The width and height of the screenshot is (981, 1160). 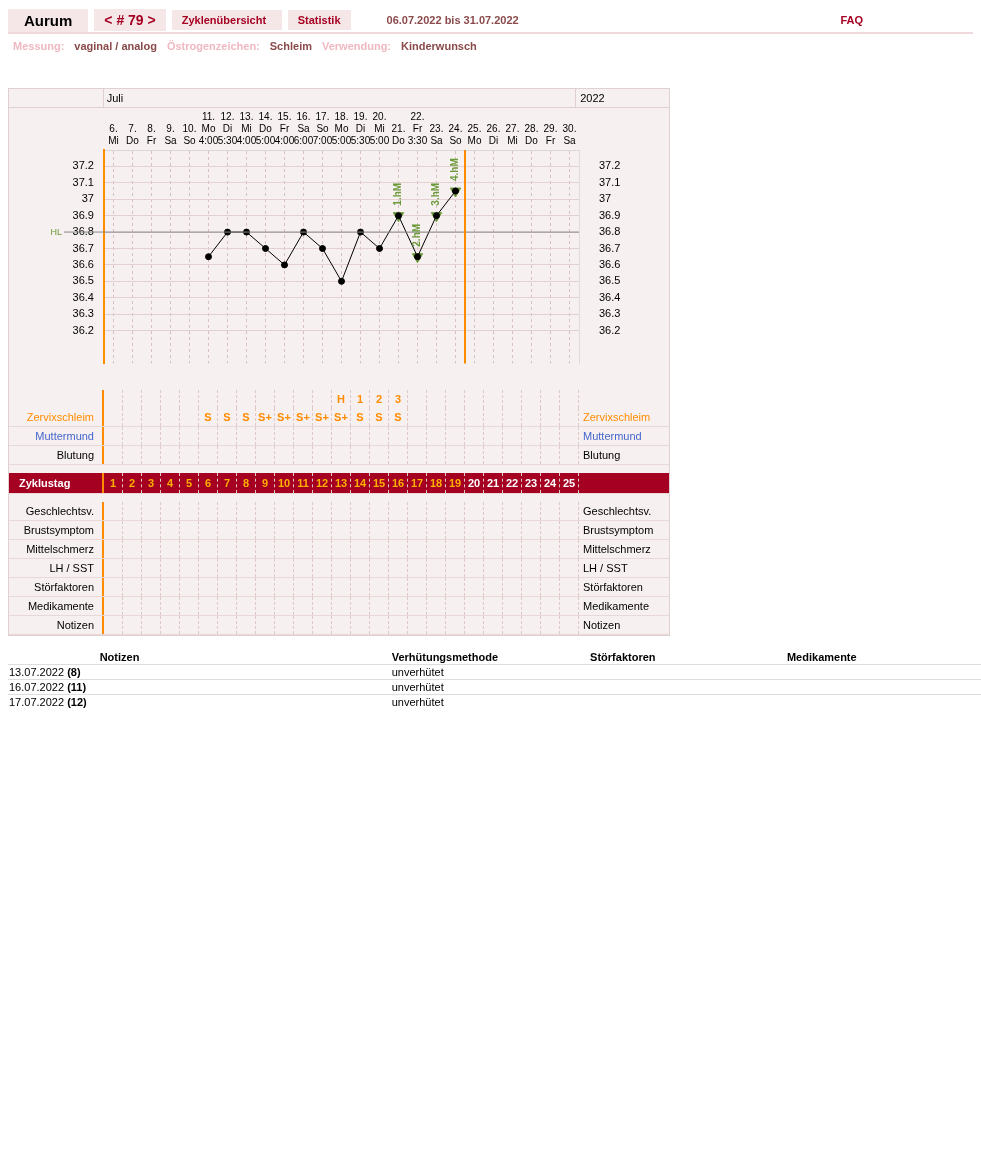 What do you see at coordinates (83, 329) in the screenshot?
I see `y-tick-label: 36.2` at bounding box center [83, 329].